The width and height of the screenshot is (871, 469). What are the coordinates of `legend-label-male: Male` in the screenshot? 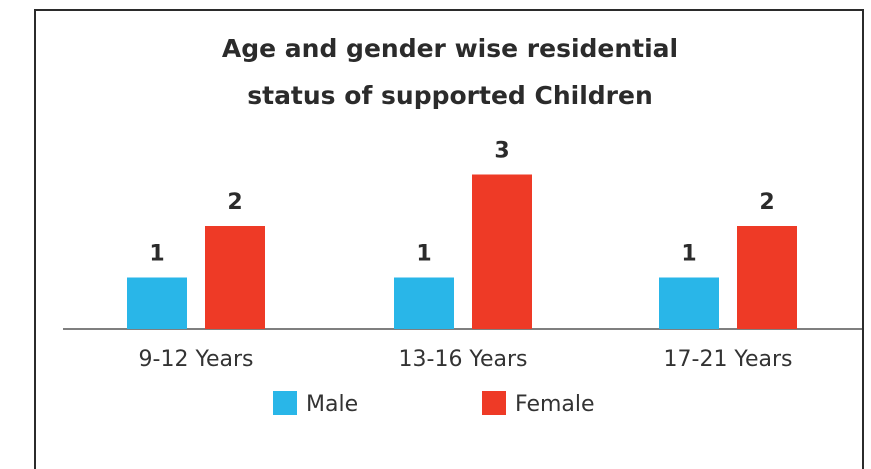 It's located at (332, 404).